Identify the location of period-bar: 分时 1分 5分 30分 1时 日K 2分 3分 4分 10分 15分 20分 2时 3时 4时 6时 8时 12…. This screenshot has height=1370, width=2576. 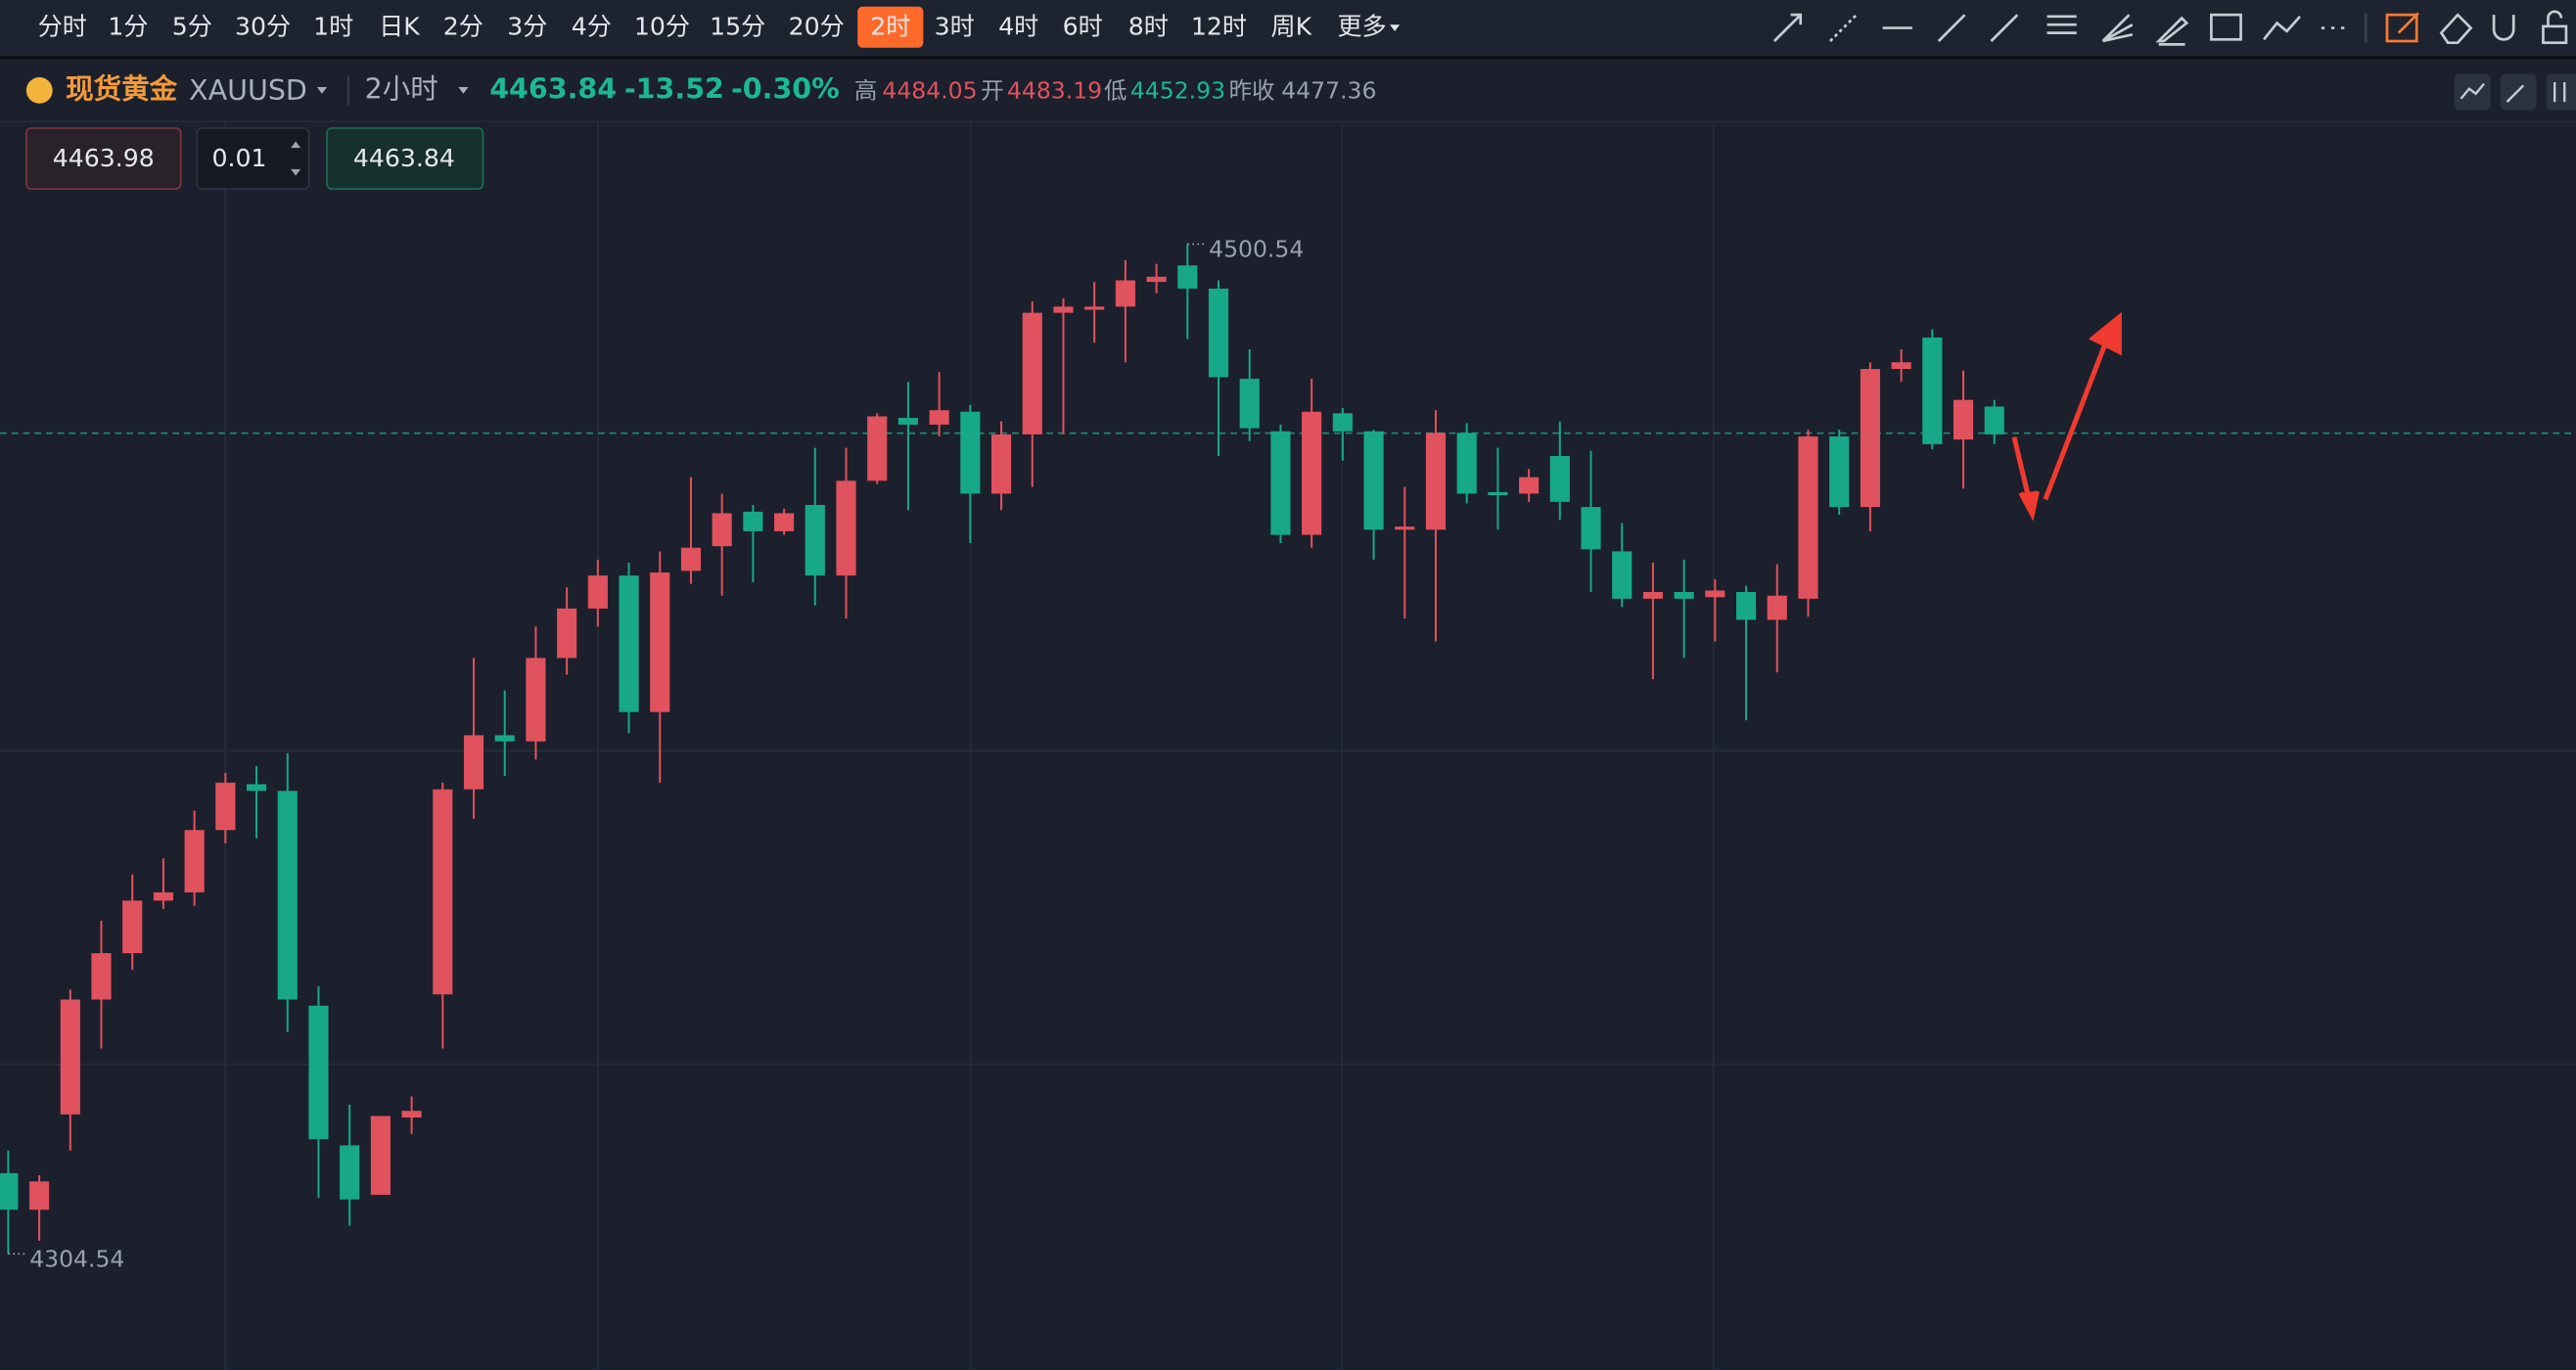
(719, 27).